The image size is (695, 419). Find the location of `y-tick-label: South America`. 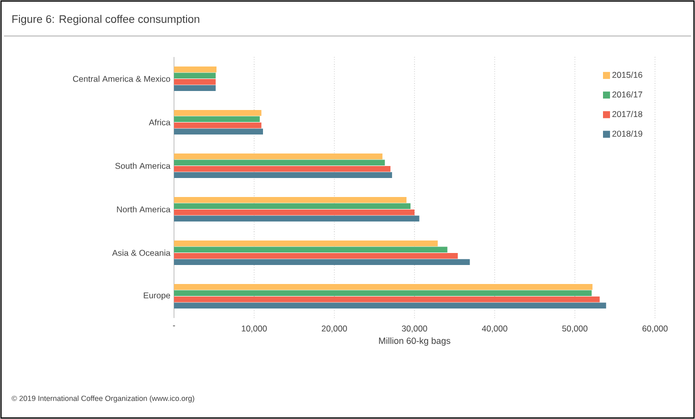

y-tick-label: South America is located at coordinates (142, 165).